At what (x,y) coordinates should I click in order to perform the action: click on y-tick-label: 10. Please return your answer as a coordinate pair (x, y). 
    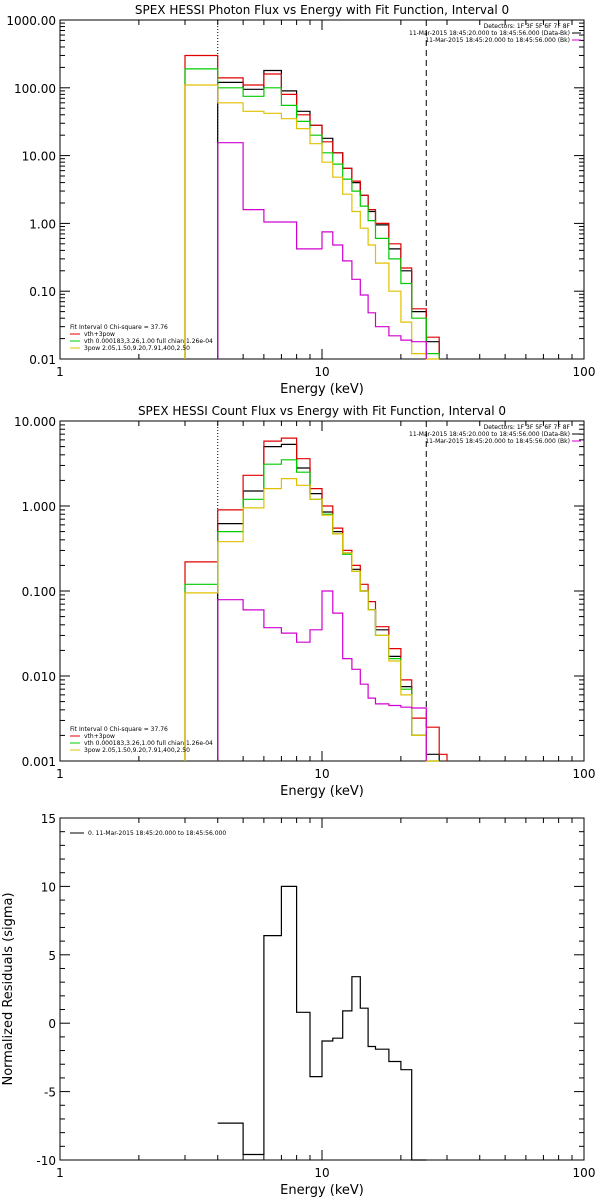
    Looking at the image, I should click on (48, 887).